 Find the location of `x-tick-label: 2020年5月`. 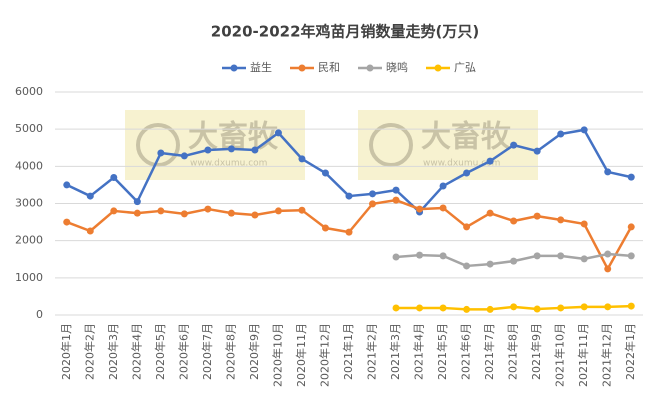

x-tick-label: 2020年5月 is located at coordinates (160, 351).